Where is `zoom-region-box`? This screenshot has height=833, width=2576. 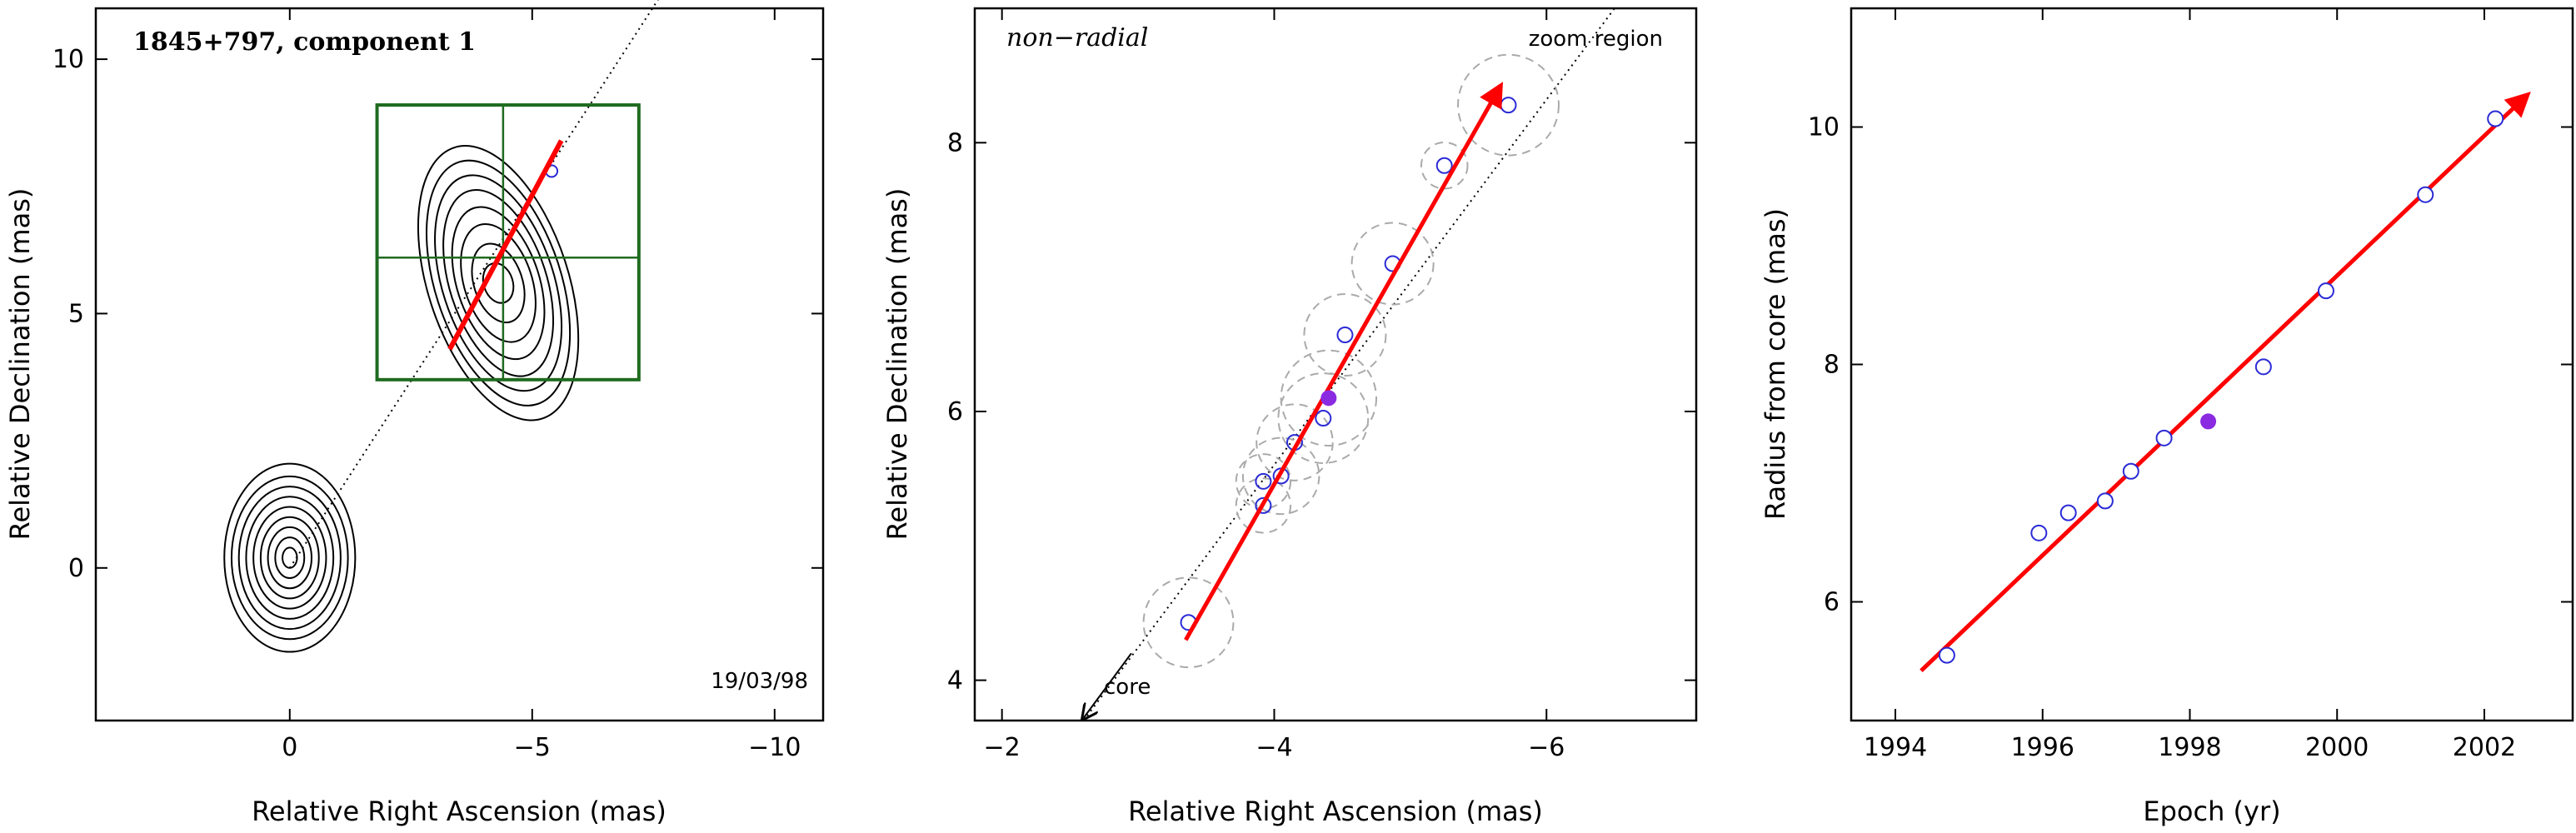 zoom-region-box is located at coordinates (508, 242).